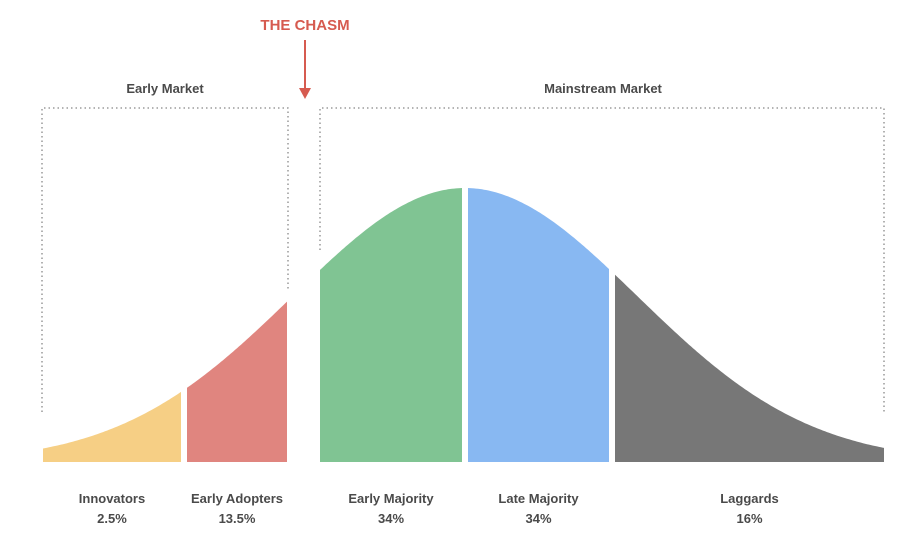  I want to click on chasm-arrowhead, so click(305, 93).